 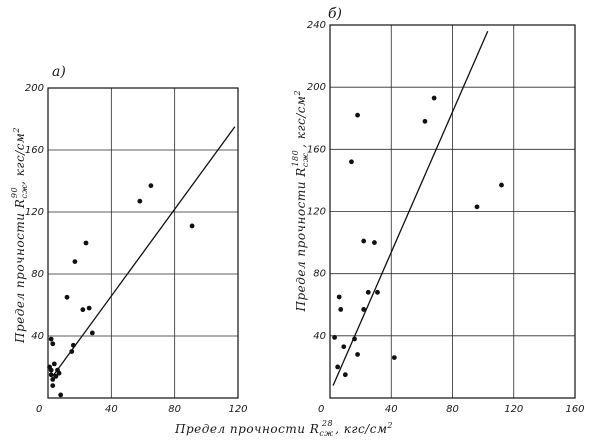 I want to click on panel-label: б), so click(x=335, y=14).